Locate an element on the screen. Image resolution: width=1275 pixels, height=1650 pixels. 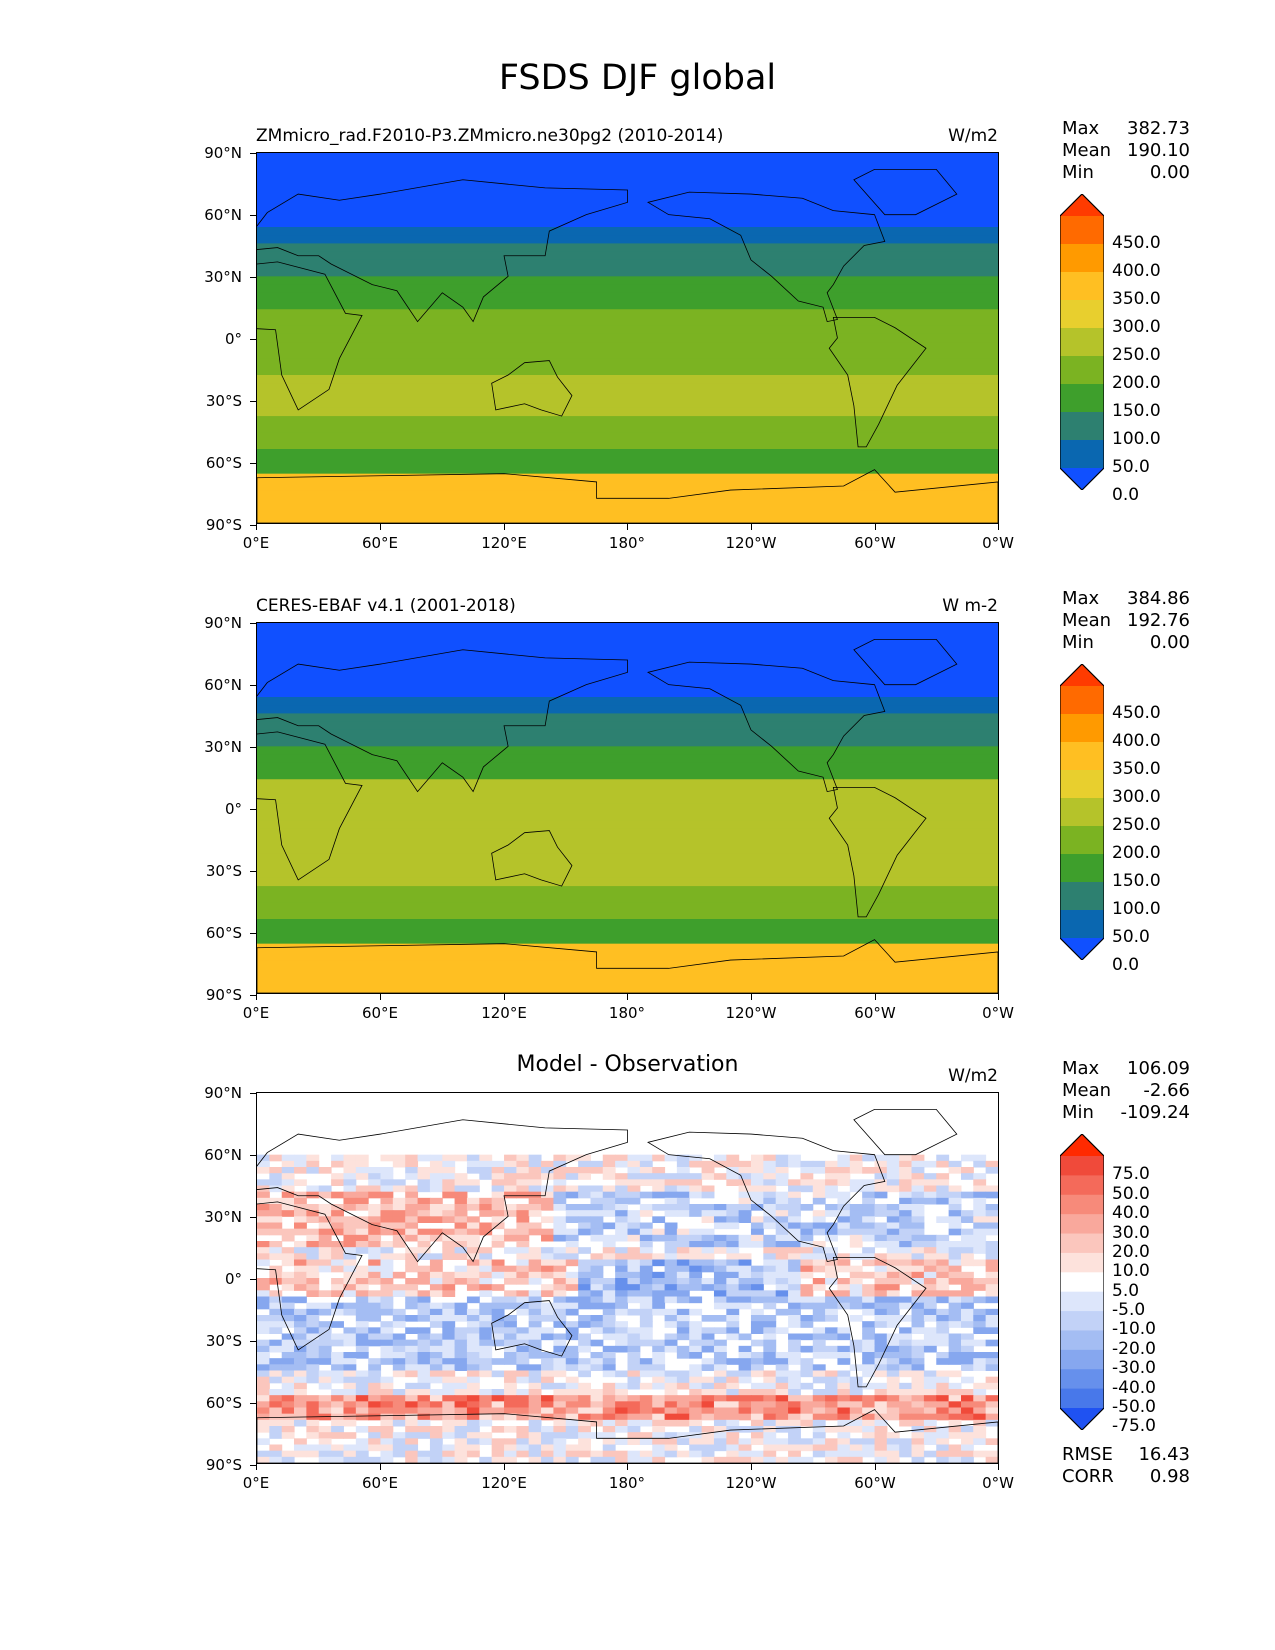
lat-tick-label: 60°N is located at coordinates (219, 1155).